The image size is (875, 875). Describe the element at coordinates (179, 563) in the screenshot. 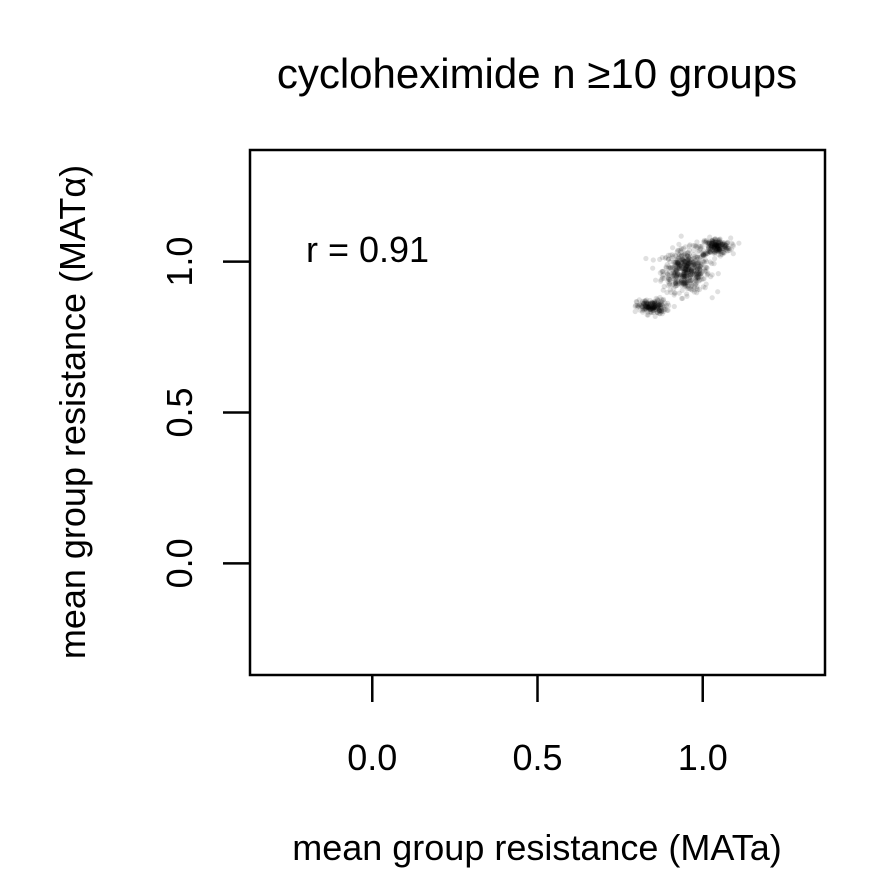

I see `y-tick-label: 0.0` at that location.